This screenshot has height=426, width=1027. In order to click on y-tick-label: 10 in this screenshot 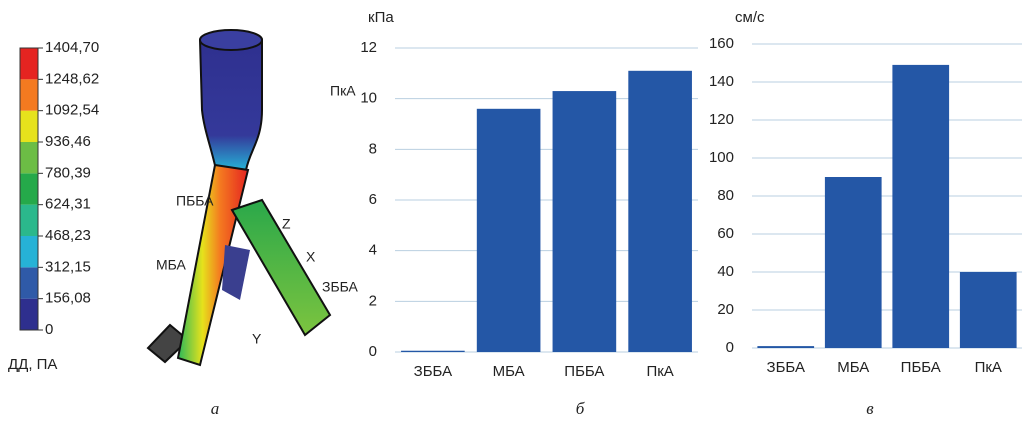, I will do `click(368, 98)`.